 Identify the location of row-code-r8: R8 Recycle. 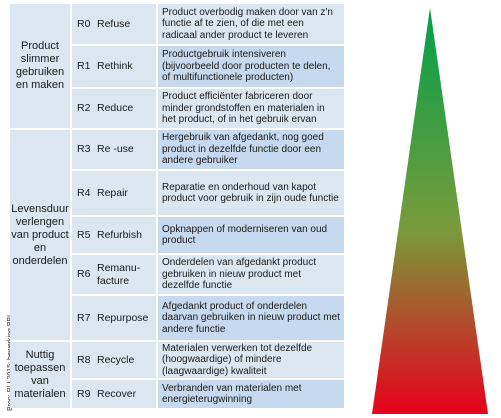
(114, 360).